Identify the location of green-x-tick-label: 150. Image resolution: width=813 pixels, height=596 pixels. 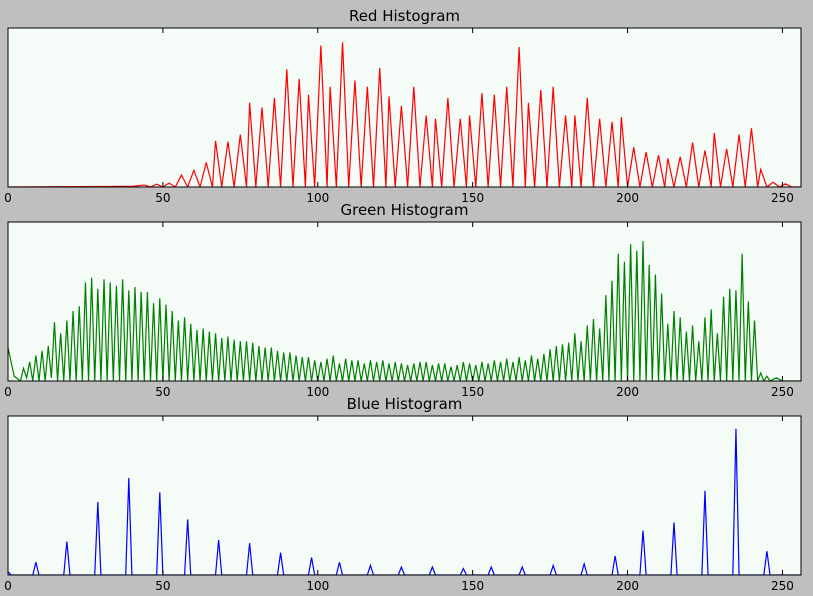
(472, 392).